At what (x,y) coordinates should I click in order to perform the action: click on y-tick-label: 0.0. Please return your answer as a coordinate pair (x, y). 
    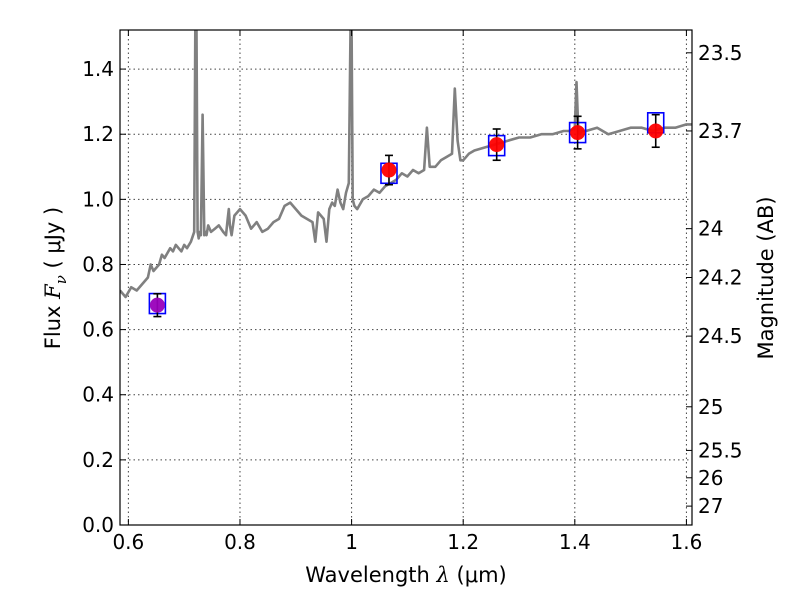
    Looking at the image, I should click on (98, 525).